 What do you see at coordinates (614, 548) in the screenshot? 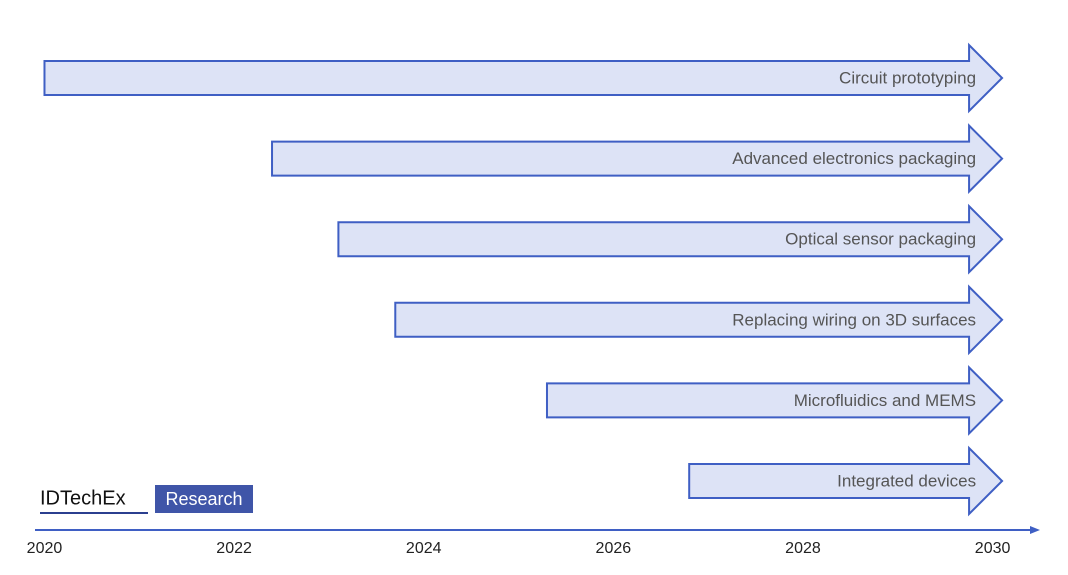
I see `x-tick-label: 2026` at bounding box center [614, 548].